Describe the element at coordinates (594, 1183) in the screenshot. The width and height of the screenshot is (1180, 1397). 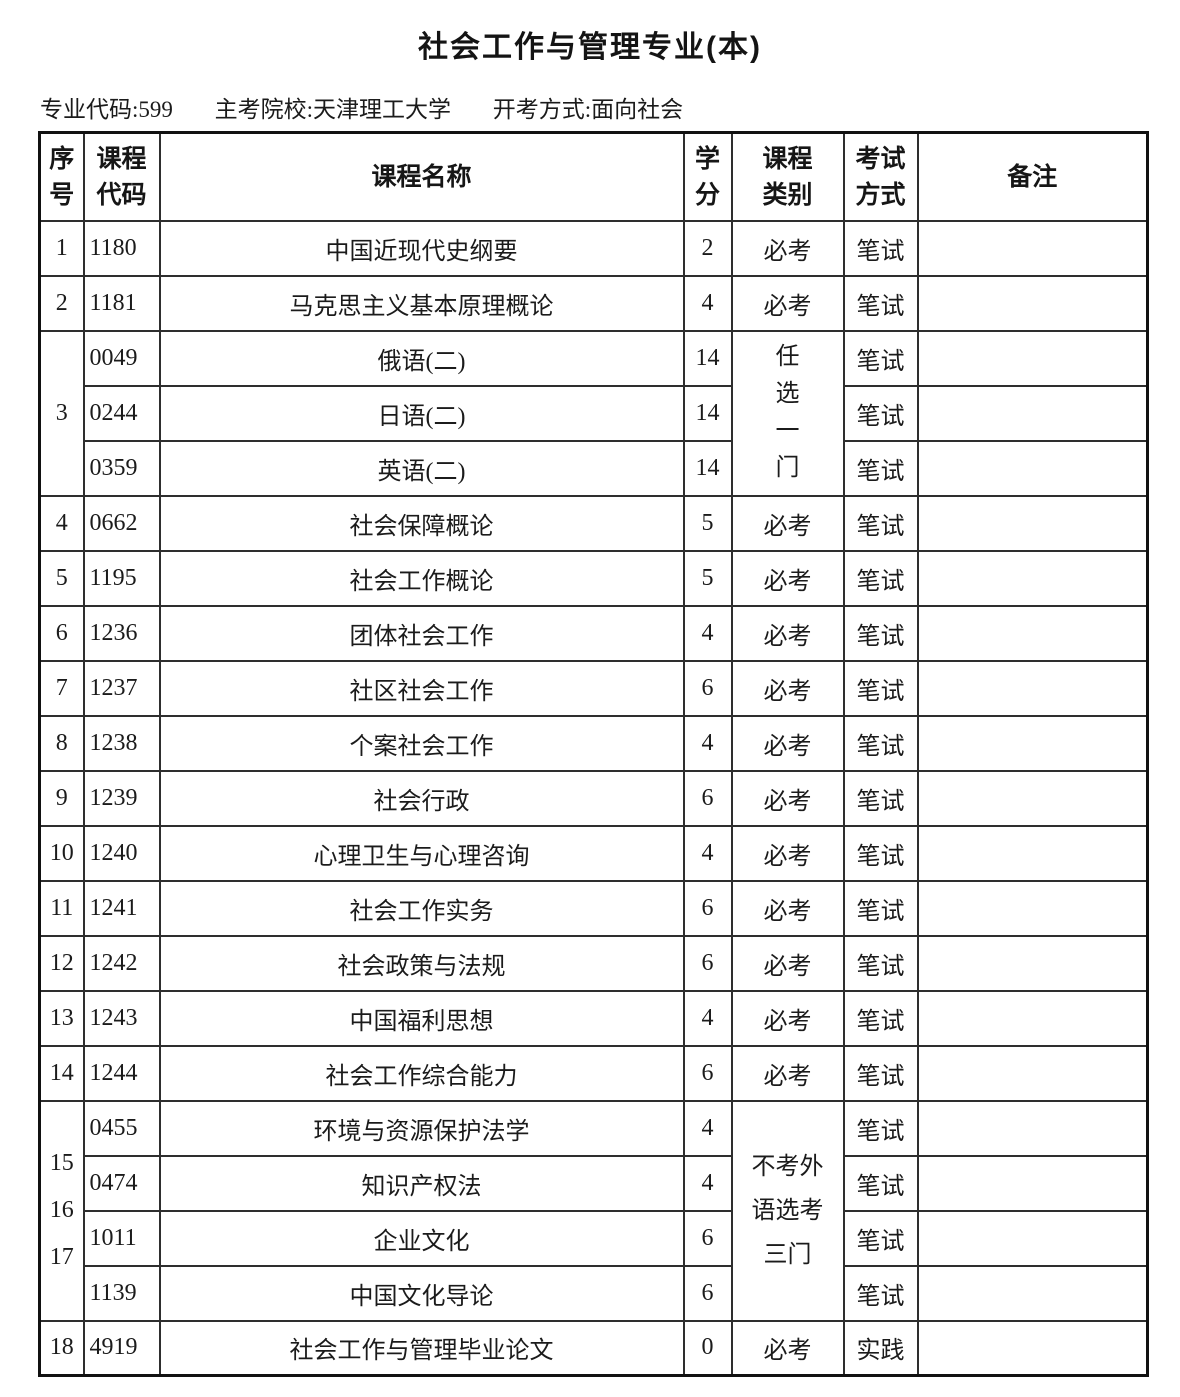
I see `table-row-18: 0474 知识产权法 4 笔试` at that location.